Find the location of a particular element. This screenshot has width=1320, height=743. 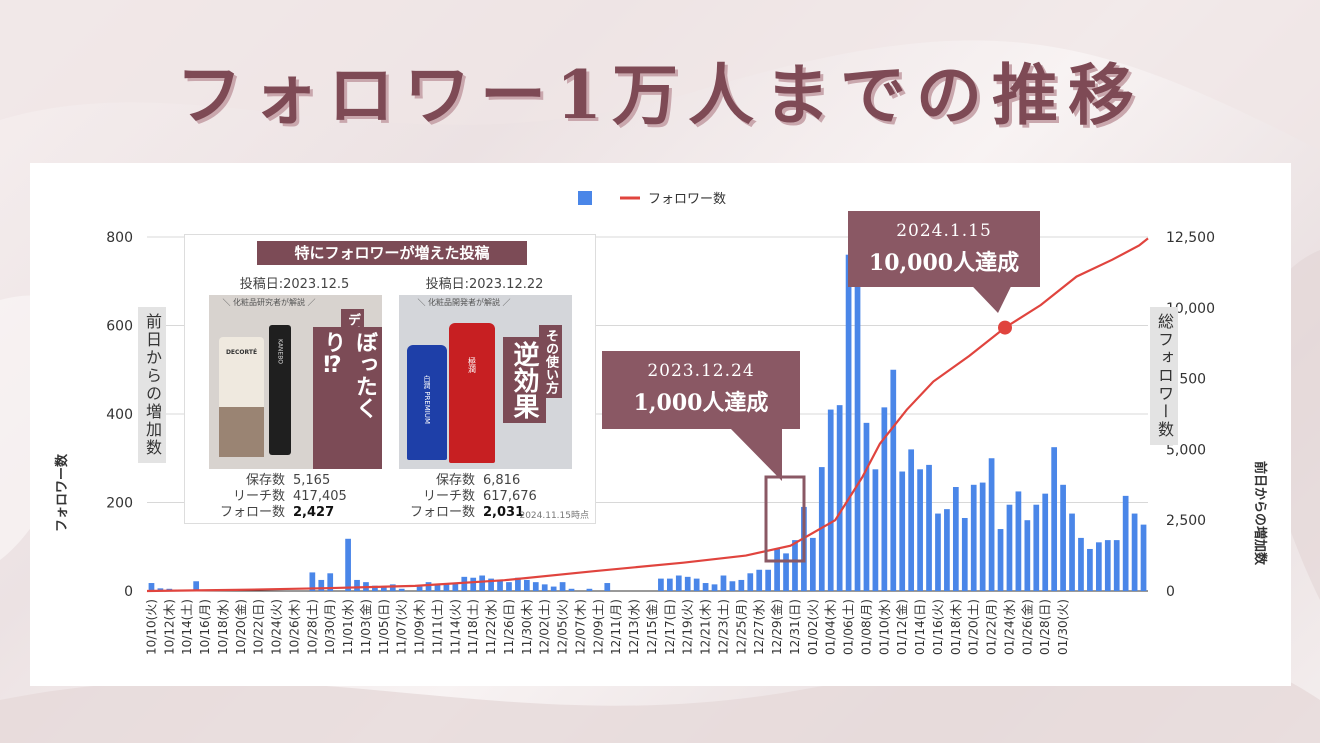

stat-row: 保存数 6,816 is located at coordinates (487, 481).